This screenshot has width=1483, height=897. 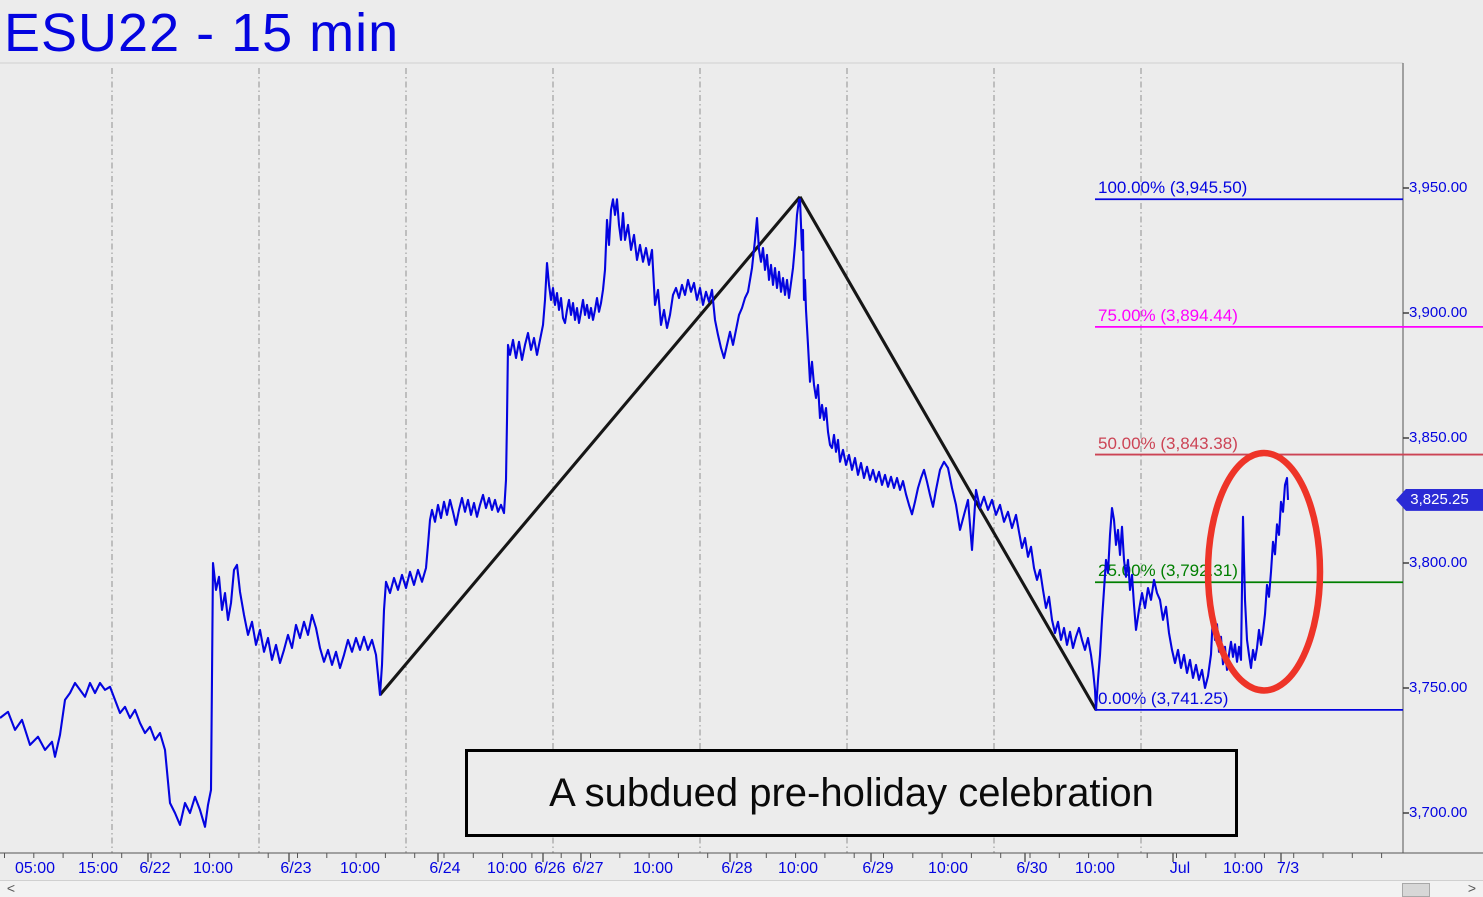 I want to click on chart-title: ESU22 - 15 min, so click(x=202, y=33).